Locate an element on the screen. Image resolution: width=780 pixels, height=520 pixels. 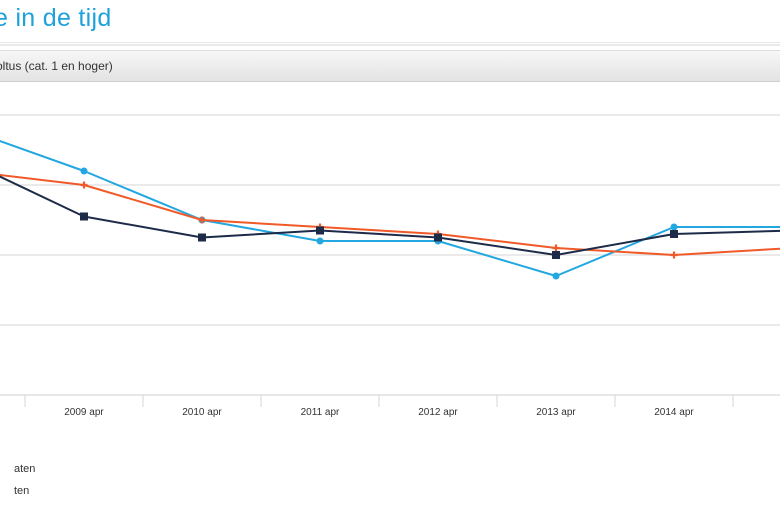
title-divider is located at coordinates (390, 42).